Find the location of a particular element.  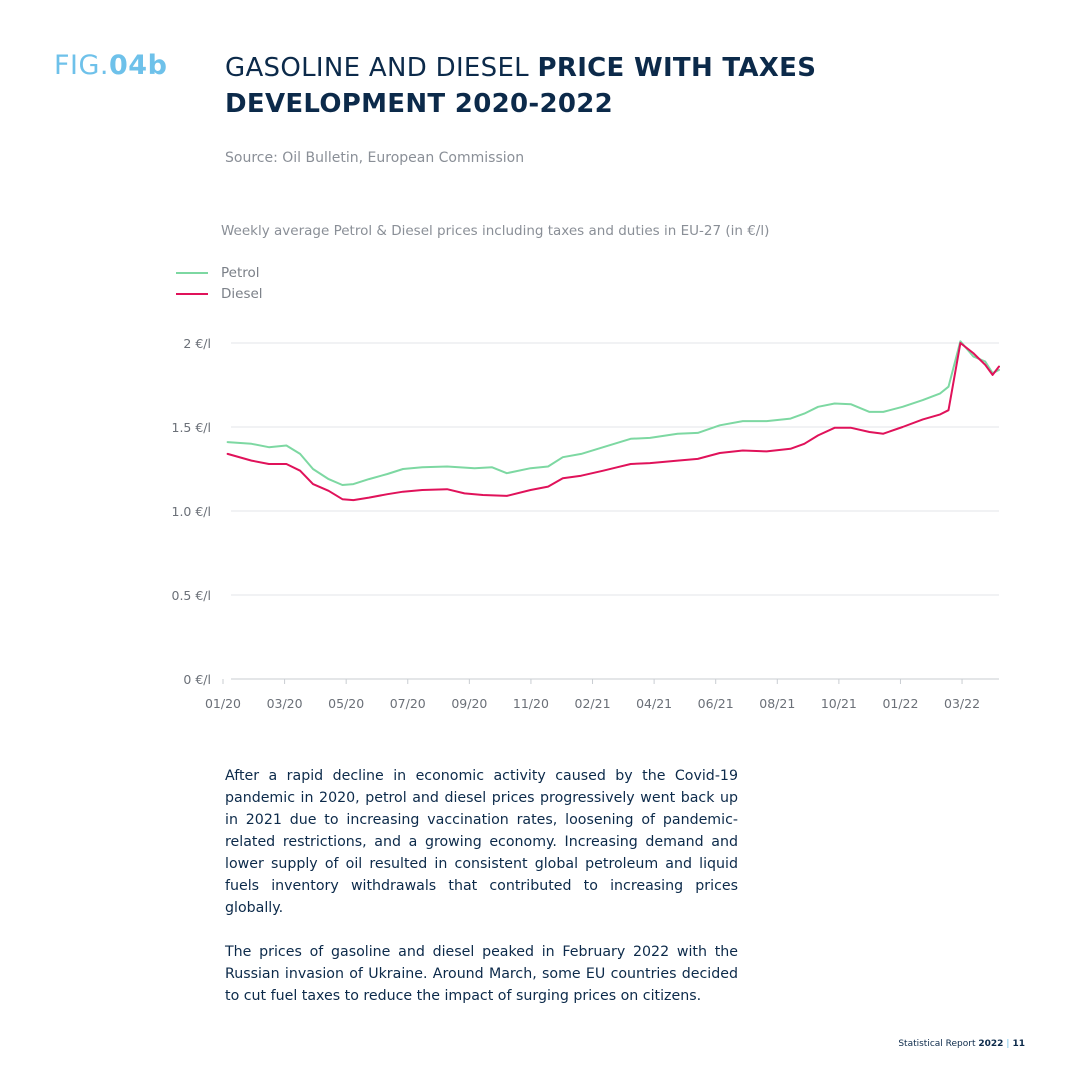

page-footer: Statistical Report 2022 | 11 is located at coordinates (961, 1044).